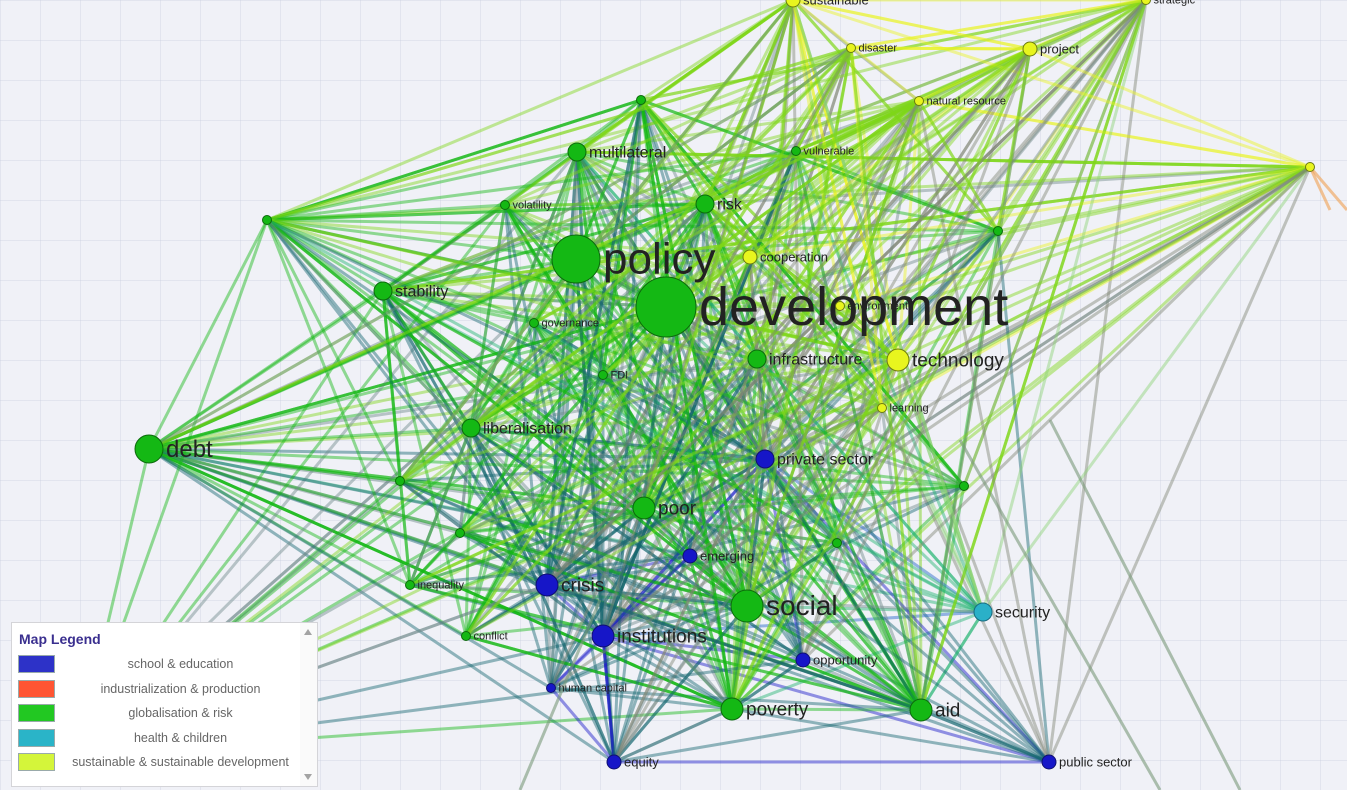 This screenshot has height=790, width=1347. Describe the element at coordinates (308, 632) in the screenshot. I see `scroll-up-icon` at that location.